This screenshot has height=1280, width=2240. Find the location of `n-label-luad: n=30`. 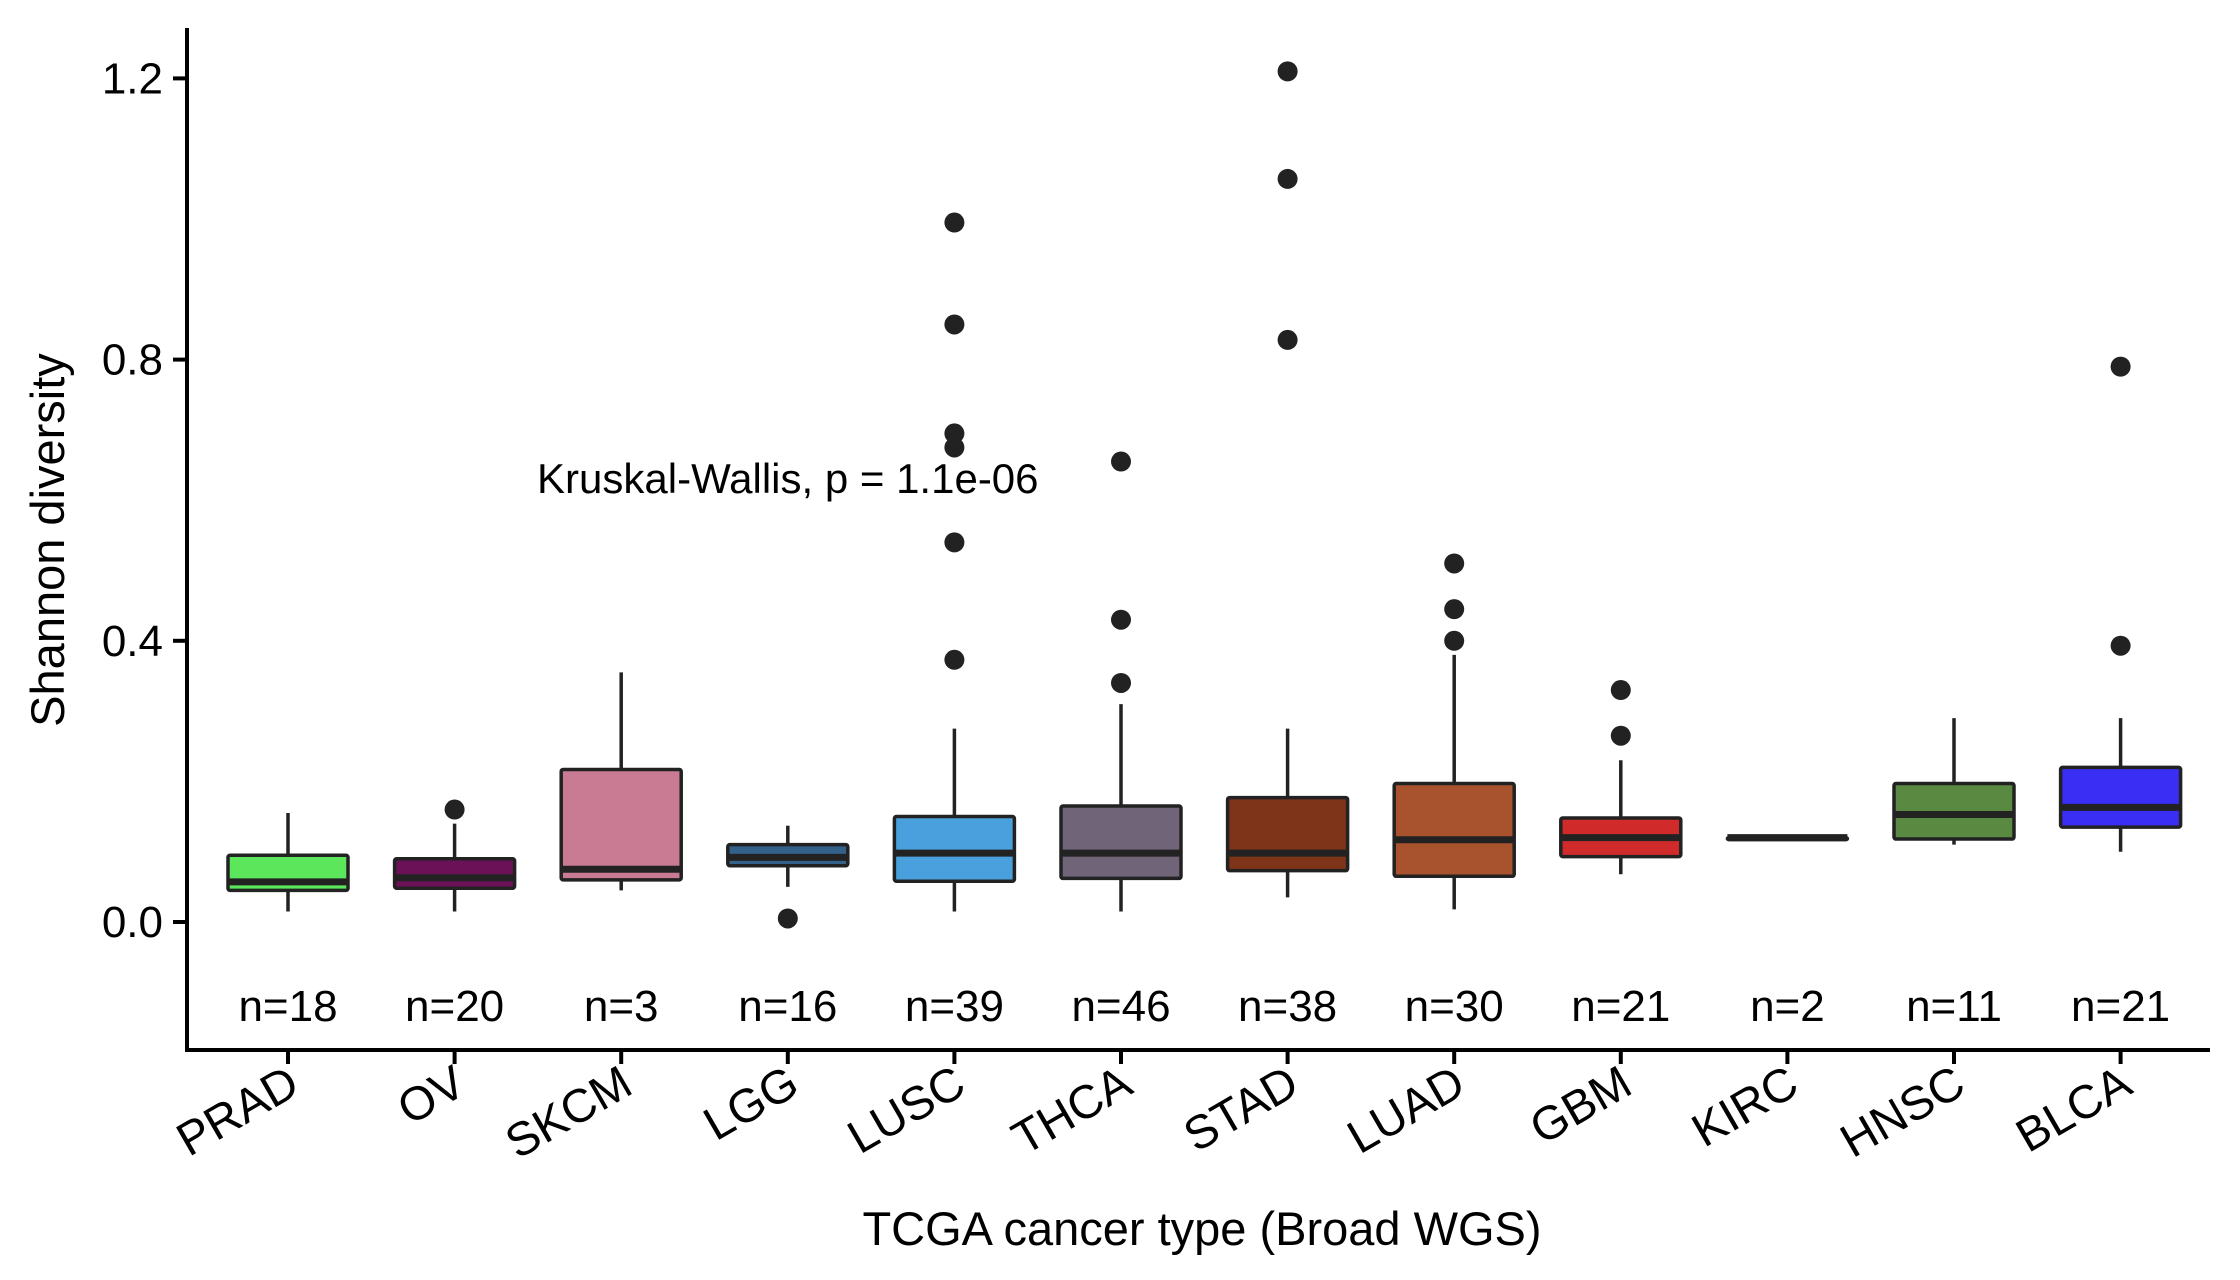

n-label-luad: n=30 is located at coordinates (1454, 1006).